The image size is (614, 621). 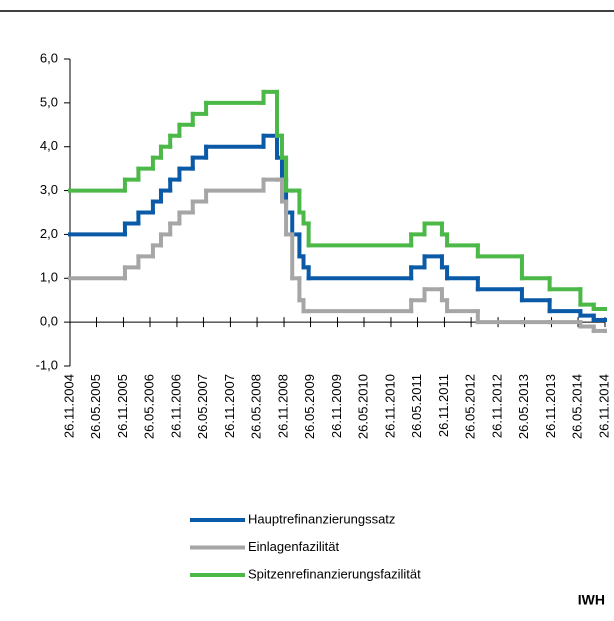 I want to click on x-tick-label: 26.11.2009, so click(x=336, y=406).